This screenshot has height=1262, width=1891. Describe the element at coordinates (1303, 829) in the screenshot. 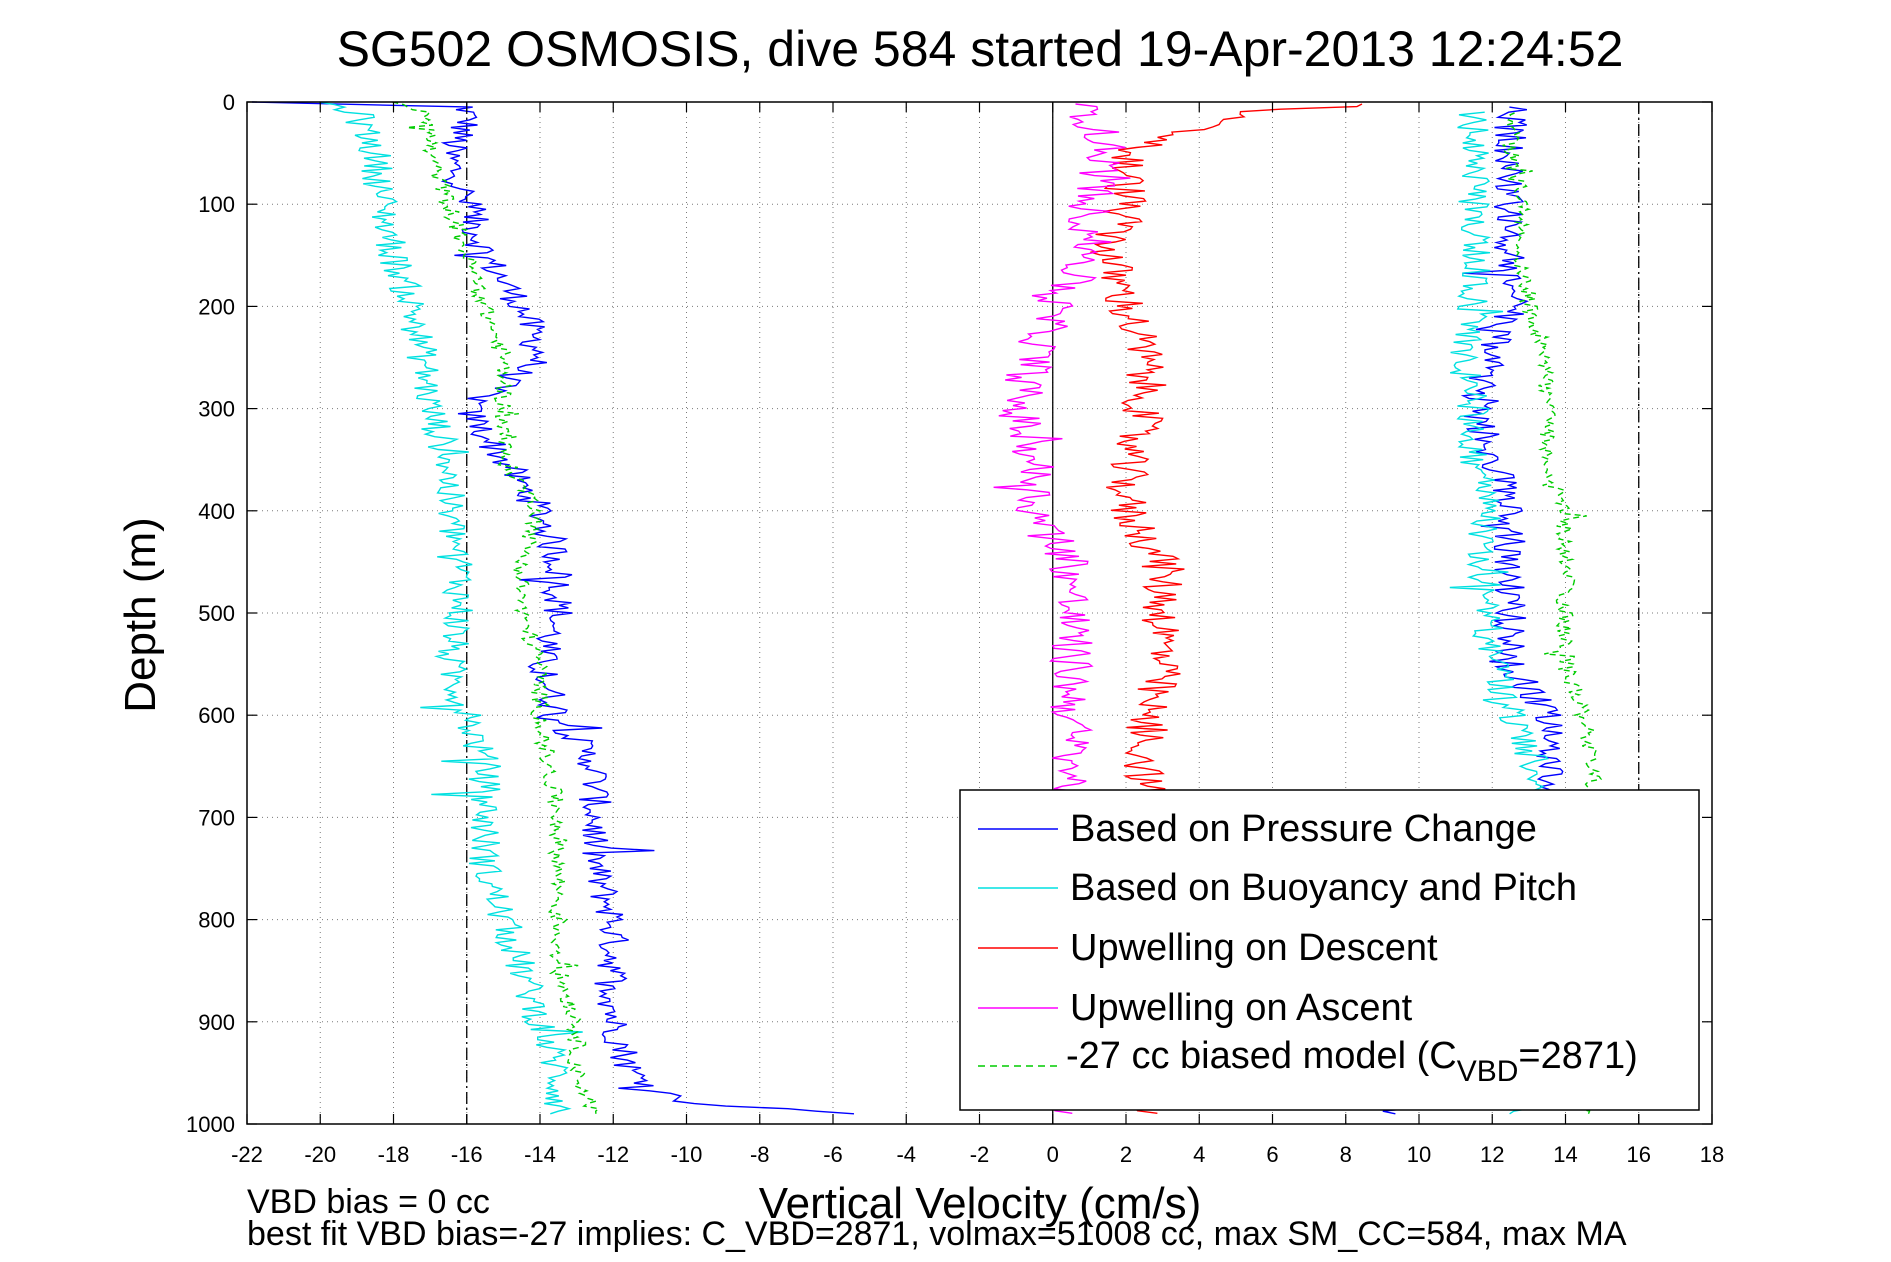

I see `legend-label-pressure: Based on Pressure Change` at that location.